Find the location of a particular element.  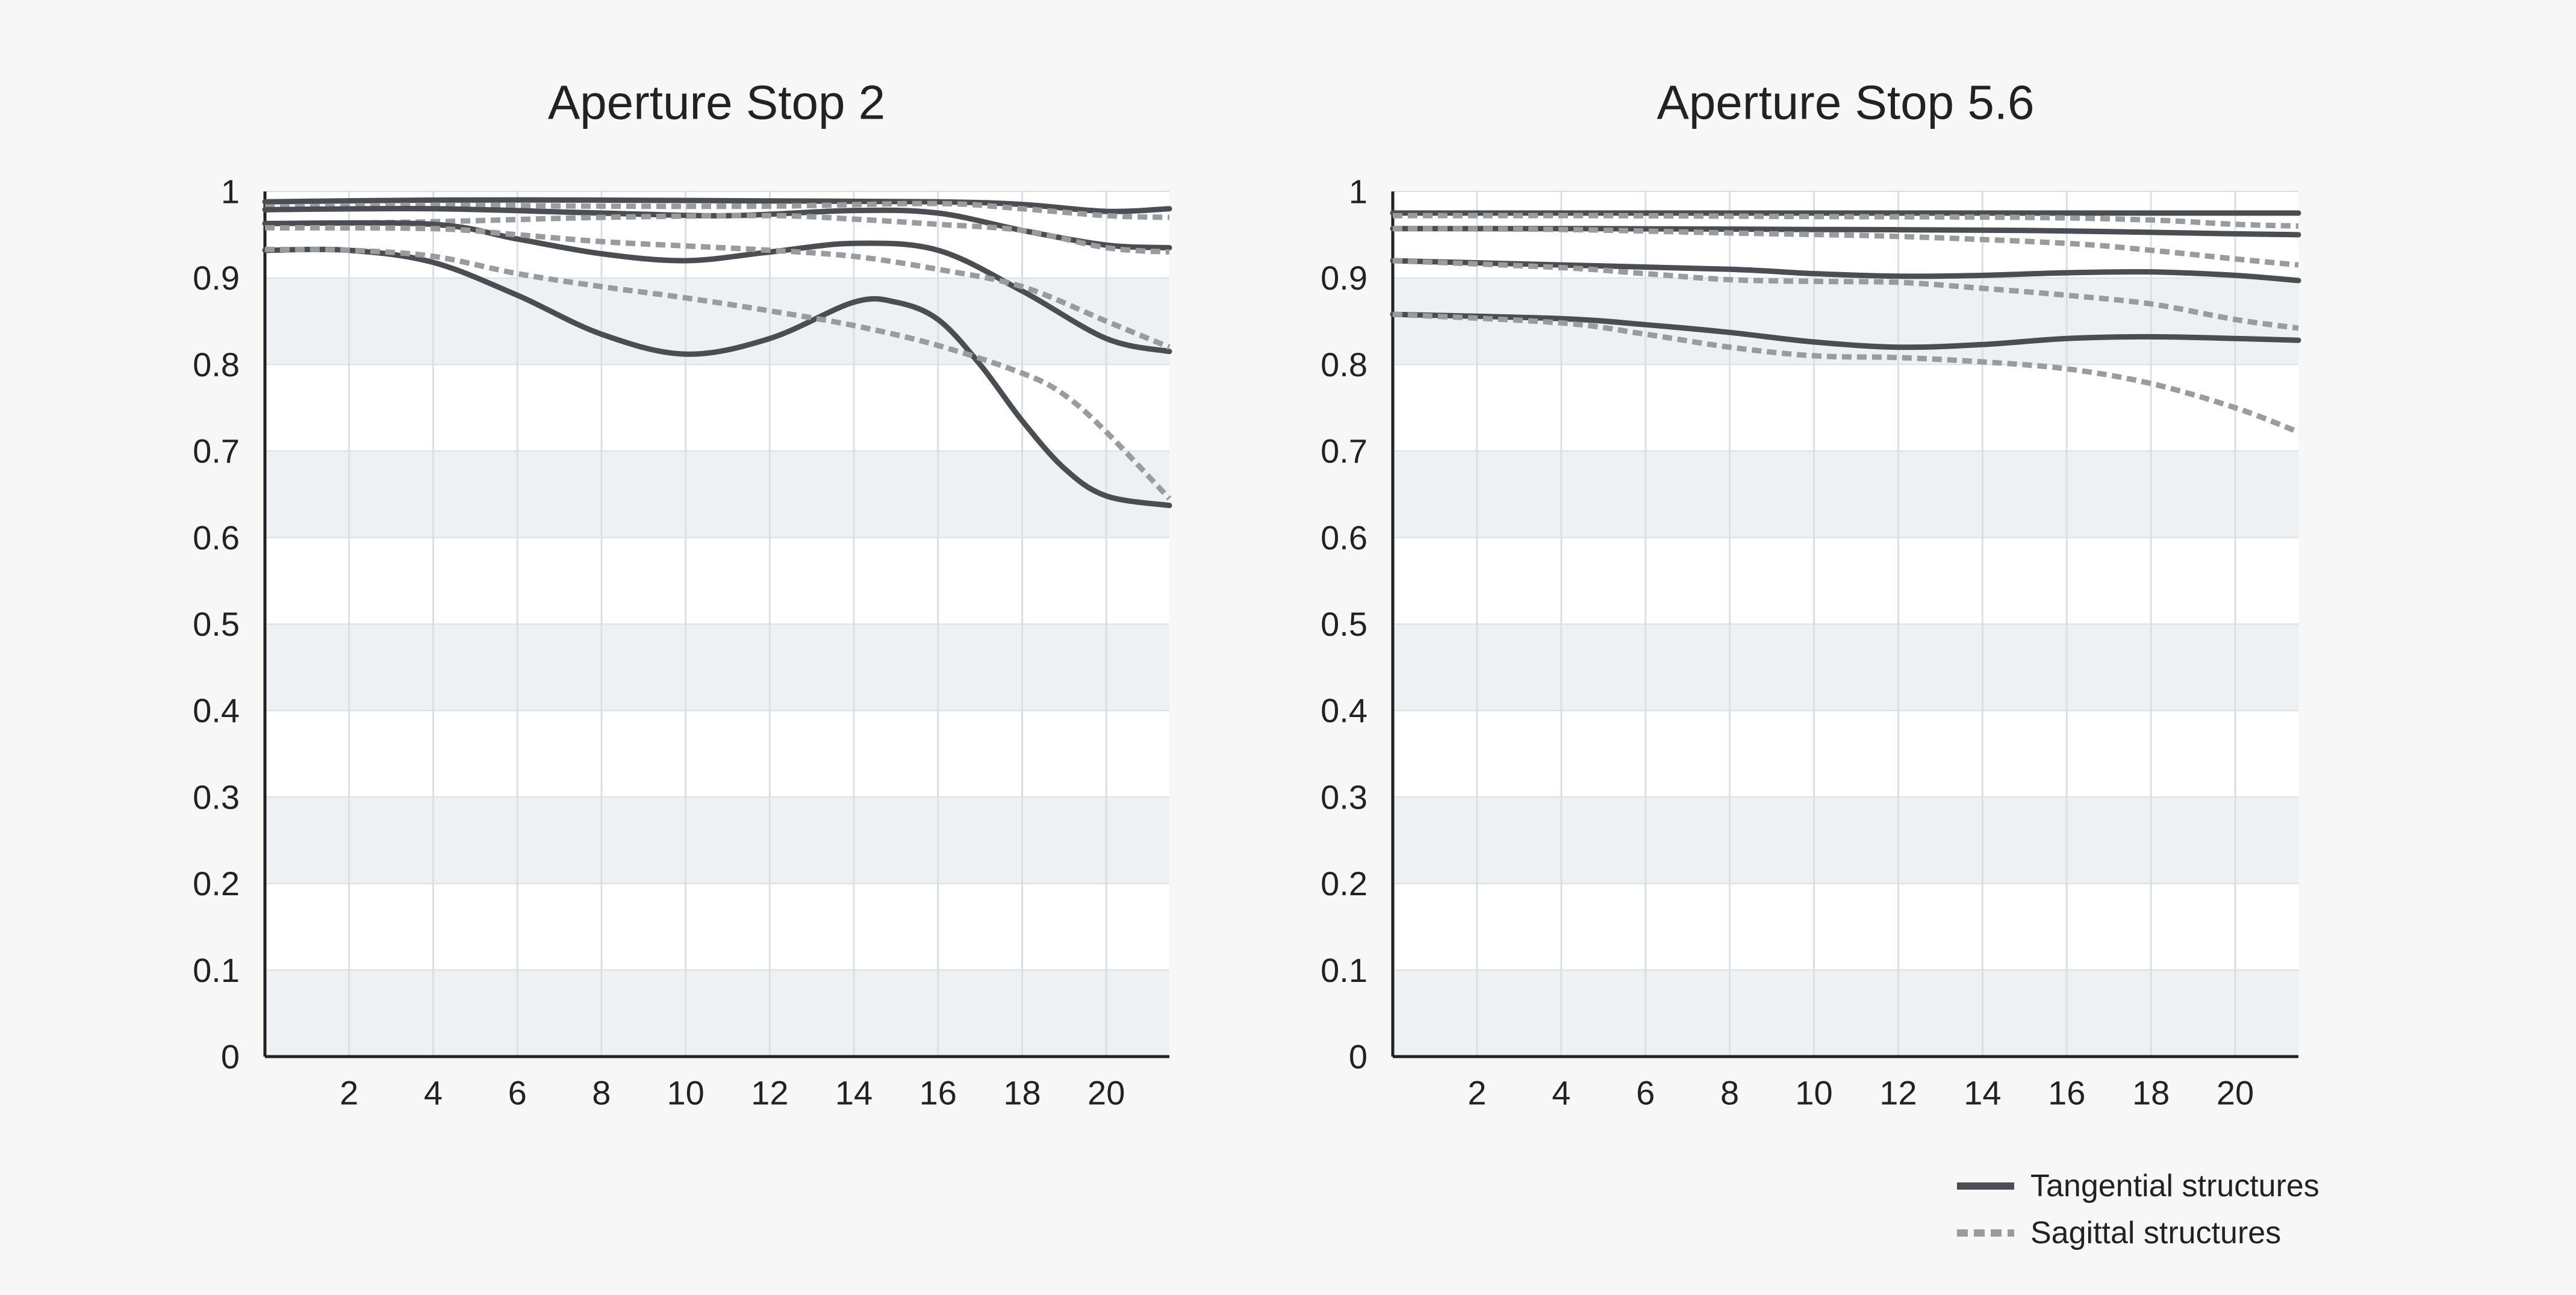

chart-title: Aperture Stop 5.6 is located at coordinates (1846, 103).